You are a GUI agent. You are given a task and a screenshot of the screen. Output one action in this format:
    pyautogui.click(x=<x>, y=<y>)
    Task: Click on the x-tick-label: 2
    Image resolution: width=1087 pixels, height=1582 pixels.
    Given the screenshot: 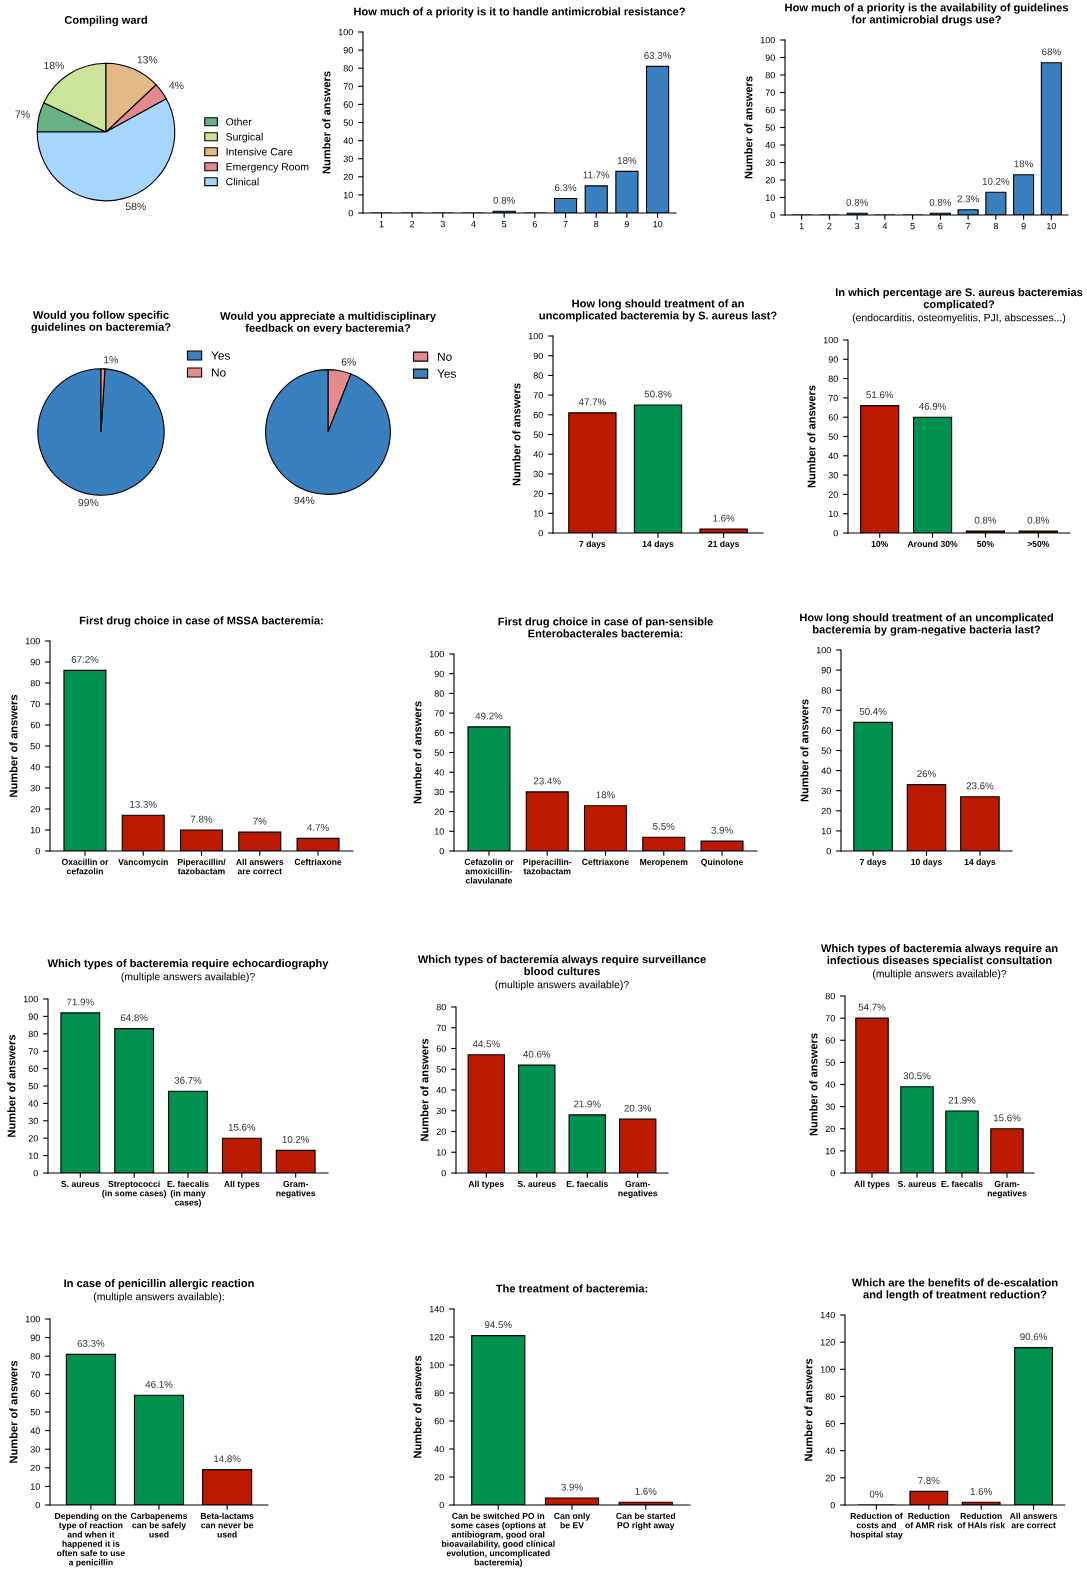 What is the action you would take?
    pyautogui.click(x=412, y=224)
    